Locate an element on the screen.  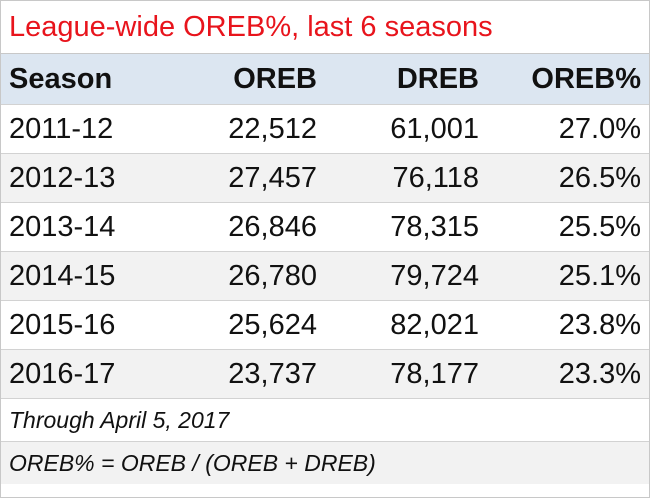
oreb-pct-cell: 23.8% is located at coordinates (568, 325).